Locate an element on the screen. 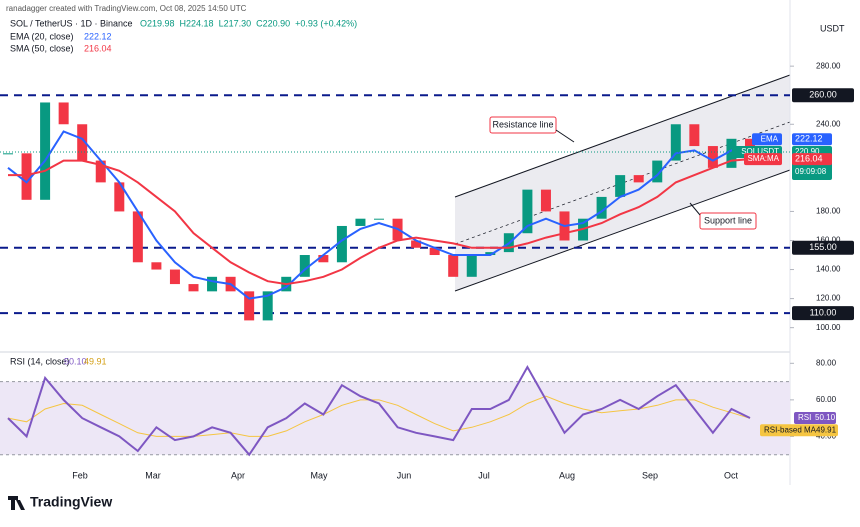 The image size is (860, 527). level-label: 110.00 is located at coordinates (823, 313).